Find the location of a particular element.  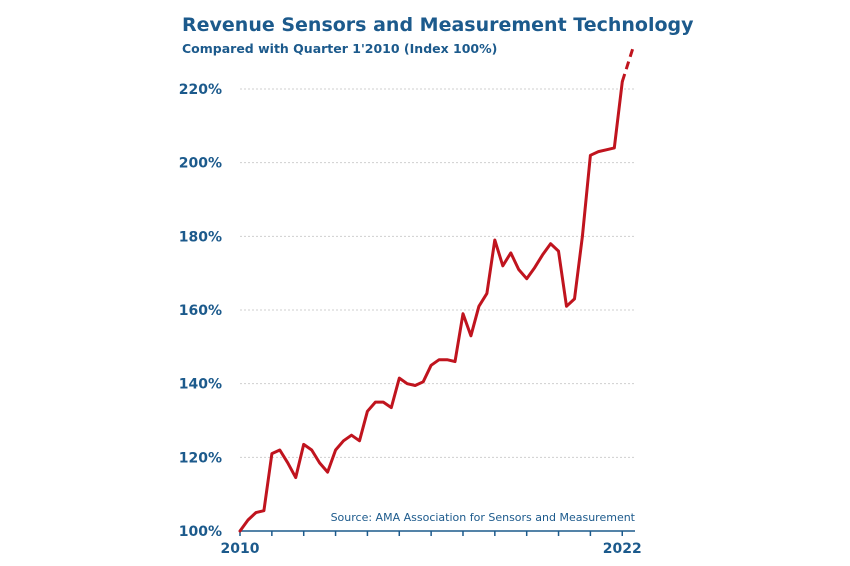

x-tick-labels: 2010 2022 is located at coordinates (431, 549).